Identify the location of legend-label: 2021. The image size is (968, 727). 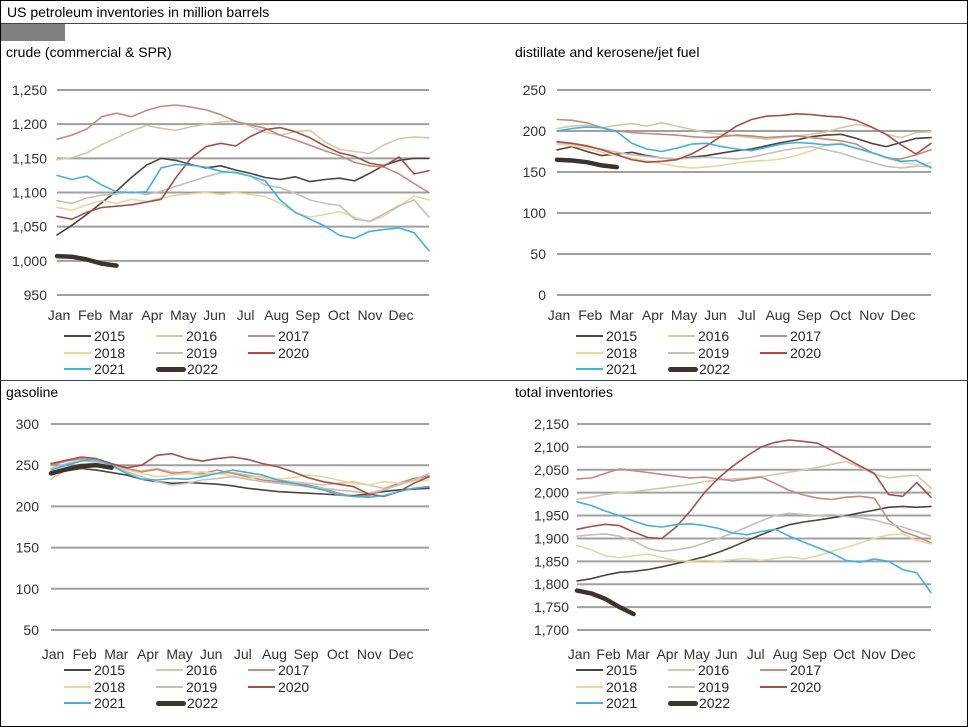
(622, 703).